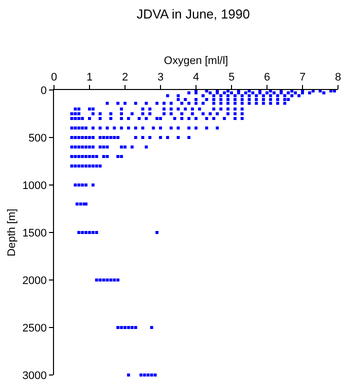 Image resolution: width=345 pixels, height=384 pixels. Describe the element at coordinates (89, 78) in the screenshot. I see `x-tick-label: 1` at that location.